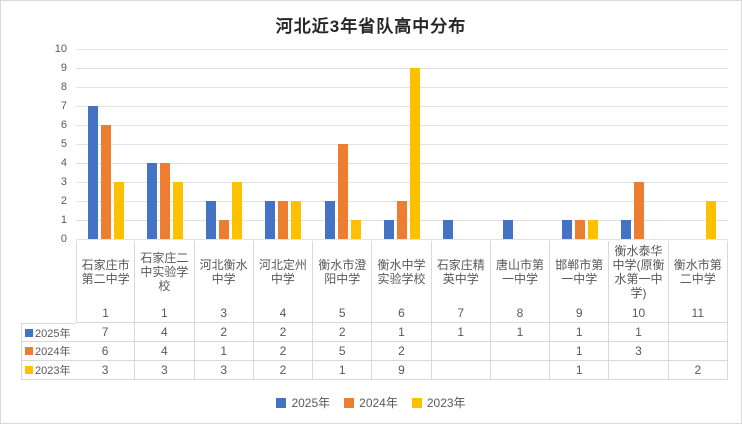  Describe the element at coordinates (63, 144) in the screenshot. I see `y-tick-label: 5` at that location.